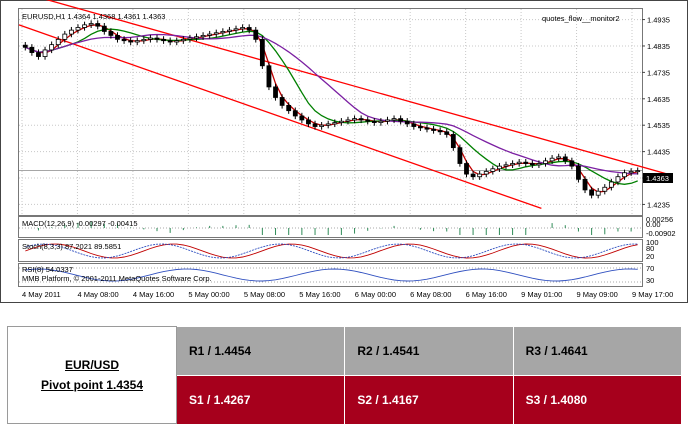  What do you see at coordinates (330, 227) in the screenshot?
I see `macd-panel` at bounding box center [330, 227].